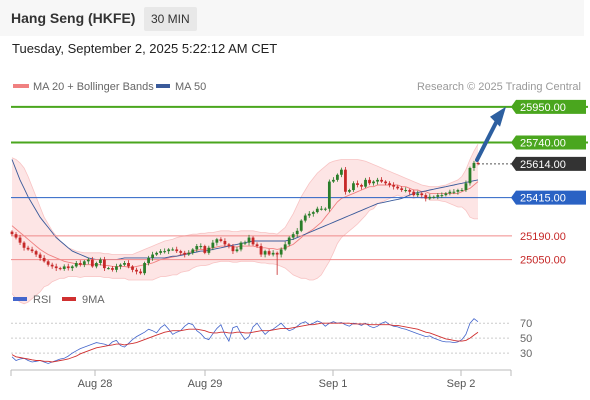  I want to click on timeframe-button: 30 MIN, so click(170, 19).